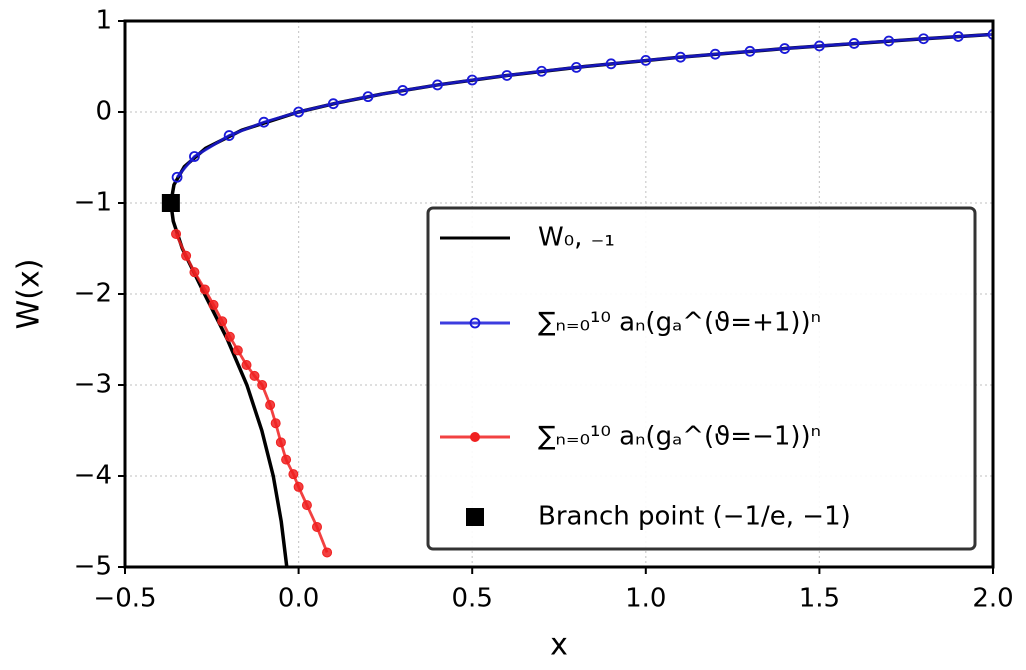 The height and width of the screenshot is (670, 1026). Describe the element at coordinates (992, 599) in the screenshot. I see `x-tick-label: 2.0` at that location.